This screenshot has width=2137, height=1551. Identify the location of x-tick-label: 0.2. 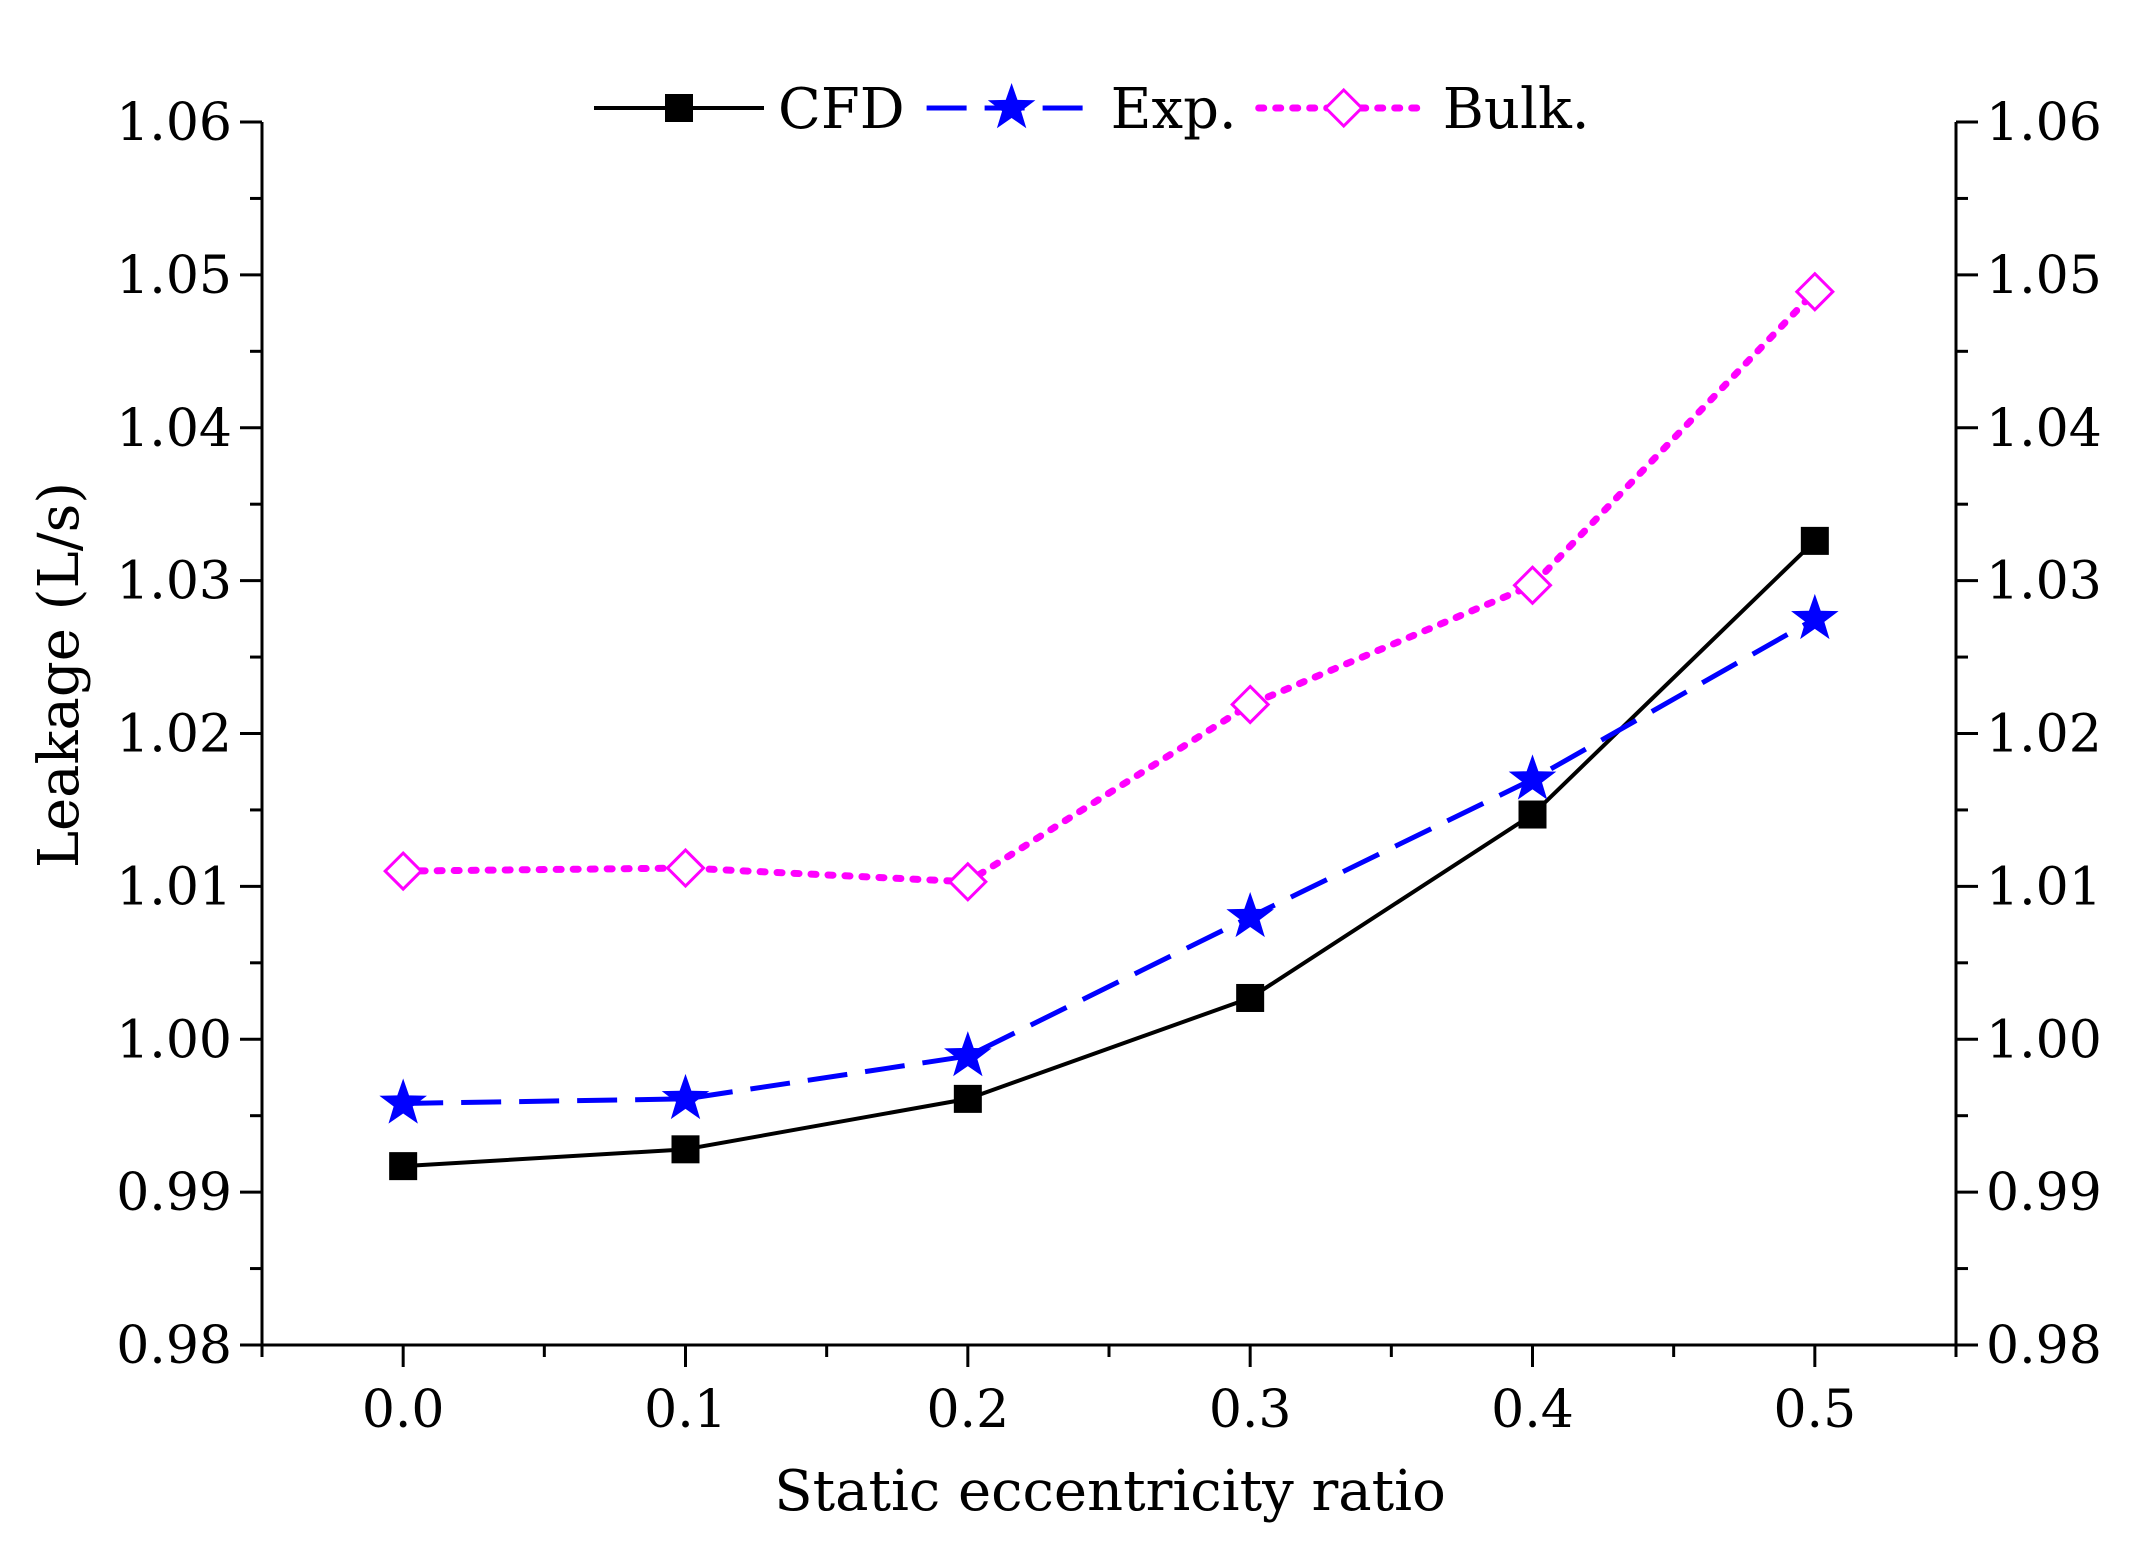
(967, 1410).